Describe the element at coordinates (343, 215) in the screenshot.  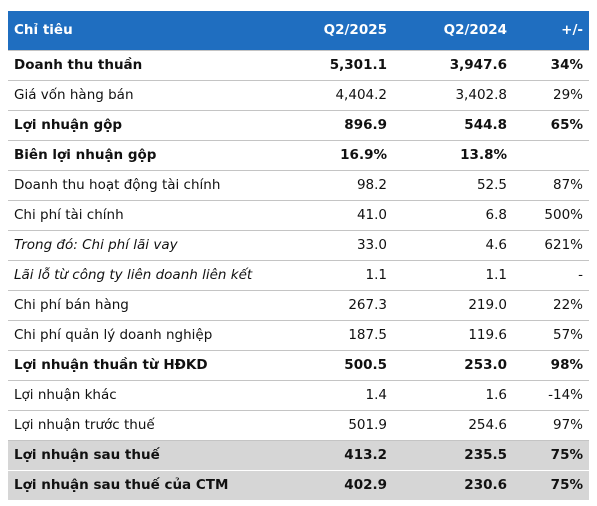
I see `cell-q2-2025: 41.0` at that location.